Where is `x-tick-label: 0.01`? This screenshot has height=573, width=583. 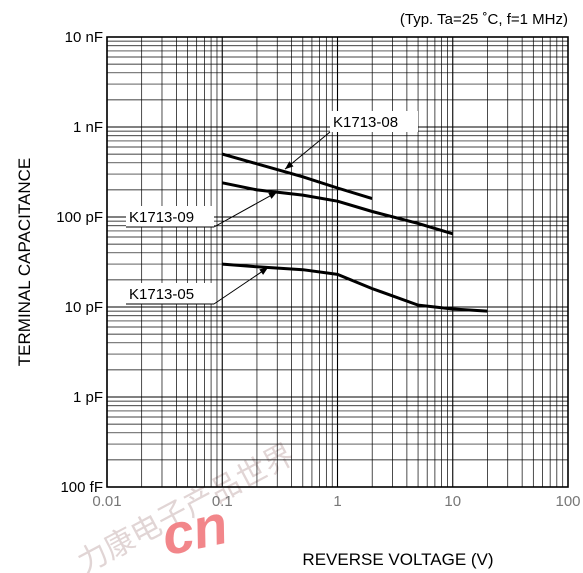
x-tick-label: 0.01 is located at coordinates (106, 501).